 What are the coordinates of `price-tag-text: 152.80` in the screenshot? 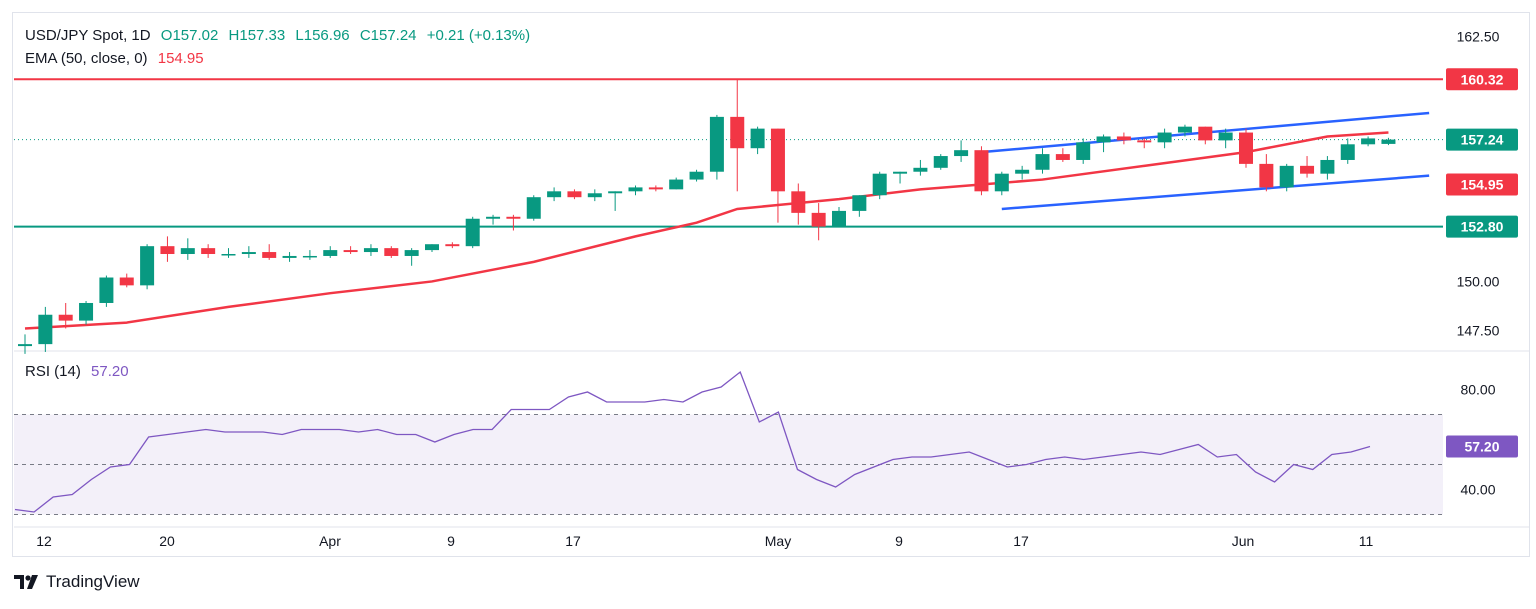 It's located at (1482, 227).